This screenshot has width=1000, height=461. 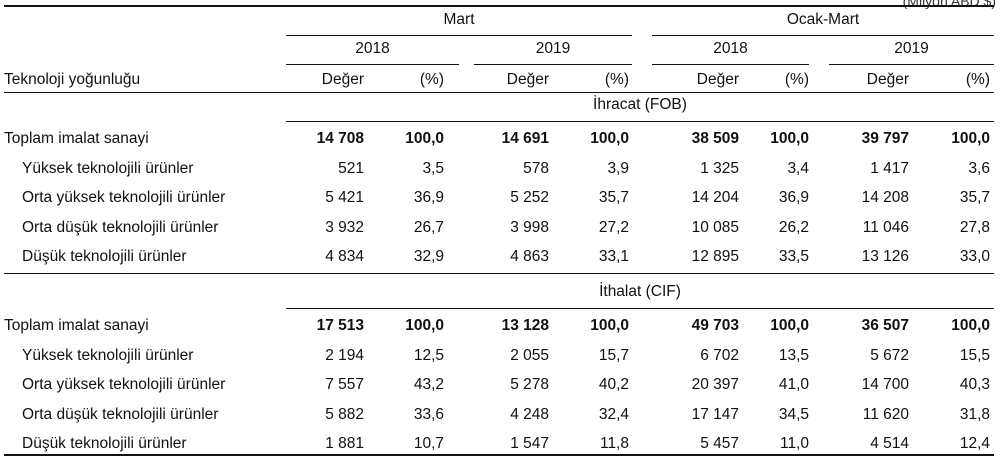 What do you see at coordinates (889, 443) in the screenshot?
I see `table-row-value: 4 514` at bounding box center [889, 443].